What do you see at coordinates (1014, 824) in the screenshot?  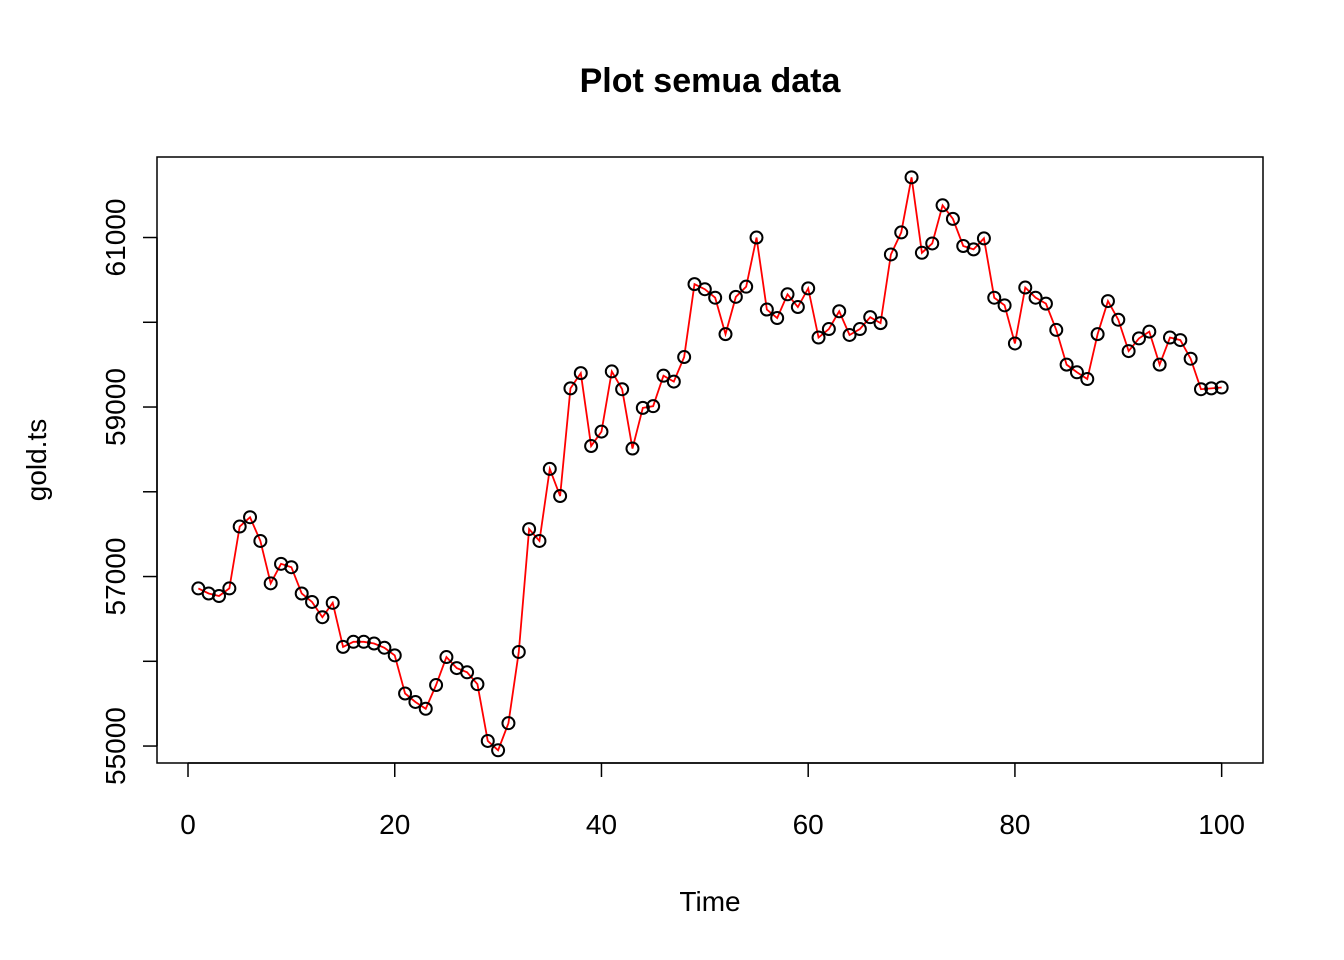 I see `x-tick-label: 80` at bounding box center [1014, 824].